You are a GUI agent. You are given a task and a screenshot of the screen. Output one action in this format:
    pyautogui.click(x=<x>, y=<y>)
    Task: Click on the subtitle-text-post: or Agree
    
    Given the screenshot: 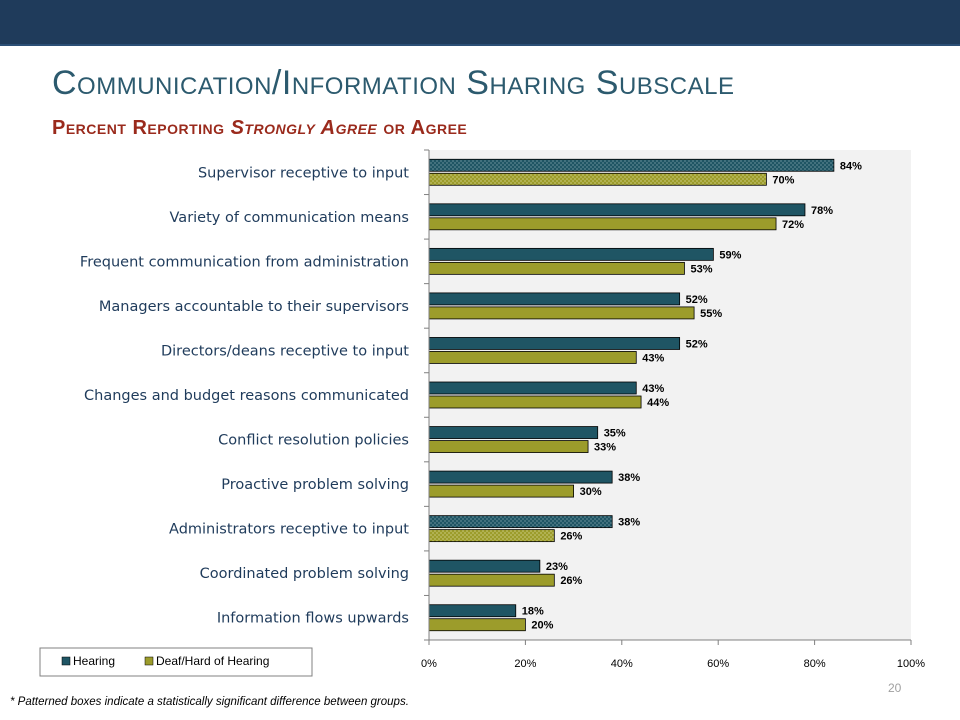 What is the action you would take?
    pyautogui.click(x=422, y=128)
    